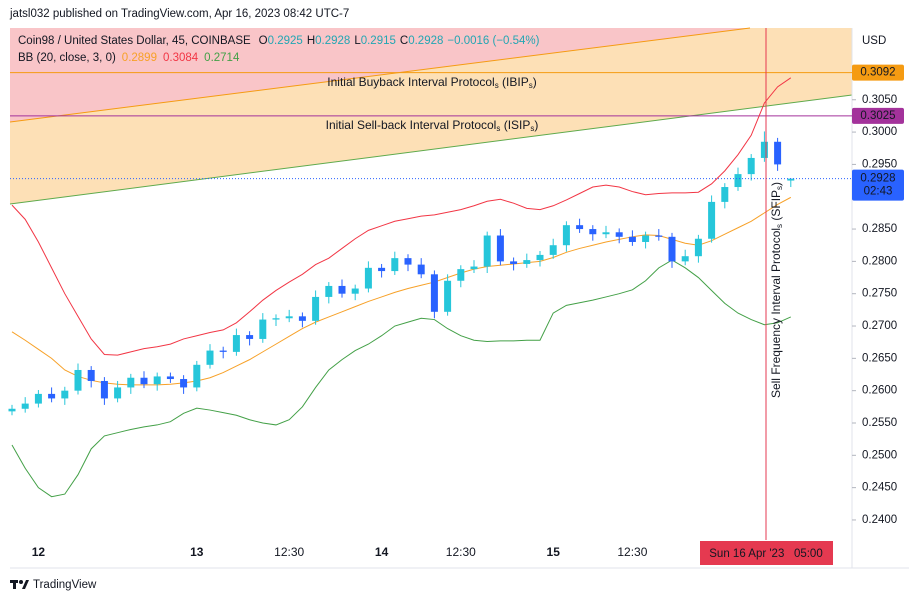  I want to click on label-part: Initial Sell-back Interval Protocol, so click(411, 125).